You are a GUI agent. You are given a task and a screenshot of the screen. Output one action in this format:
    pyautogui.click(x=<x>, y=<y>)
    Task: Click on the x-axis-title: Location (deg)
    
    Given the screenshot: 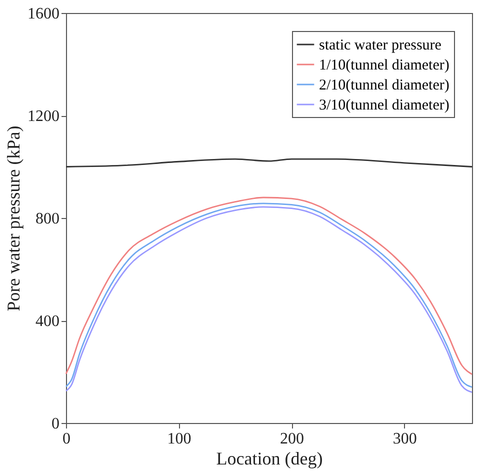 What is the action you would take?
    pyautogui.click(x=269, y=458)
    